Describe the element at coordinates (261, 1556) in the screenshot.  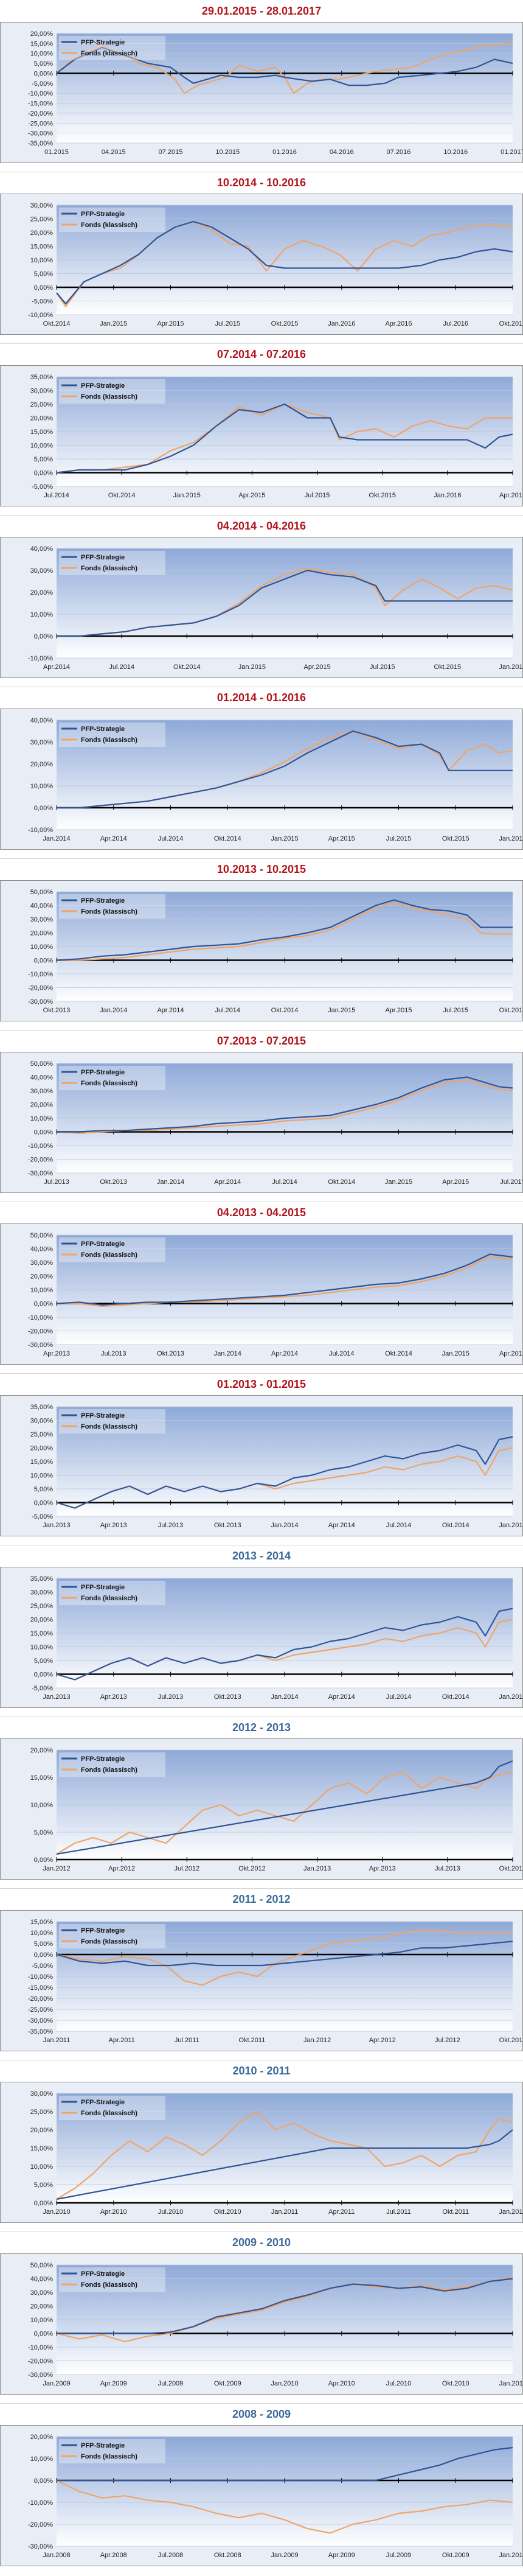
I see `chart-title: 2013 - 2014` at that location.